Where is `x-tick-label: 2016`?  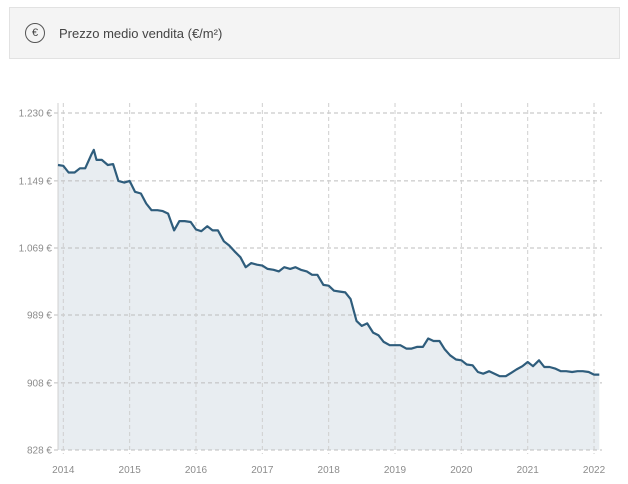 x-tick-label: 2016 is located at coordinates (196, 470).